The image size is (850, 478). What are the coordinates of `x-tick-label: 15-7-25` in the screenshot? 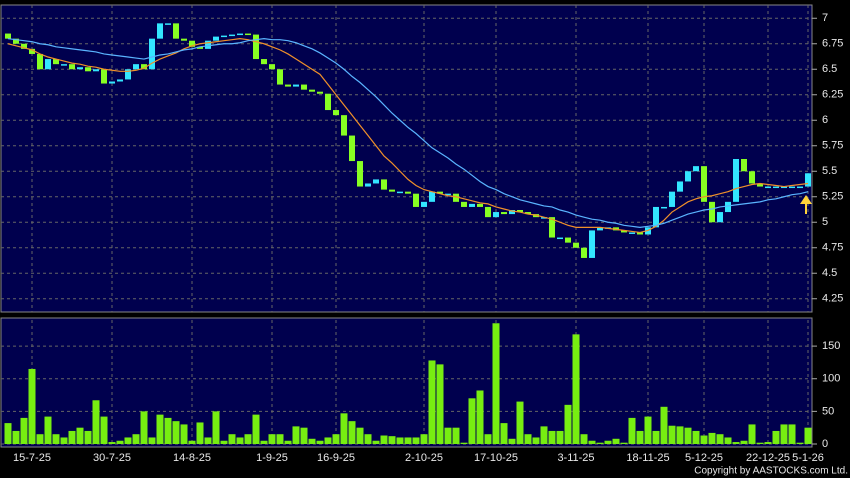 It's located at (32, 458).